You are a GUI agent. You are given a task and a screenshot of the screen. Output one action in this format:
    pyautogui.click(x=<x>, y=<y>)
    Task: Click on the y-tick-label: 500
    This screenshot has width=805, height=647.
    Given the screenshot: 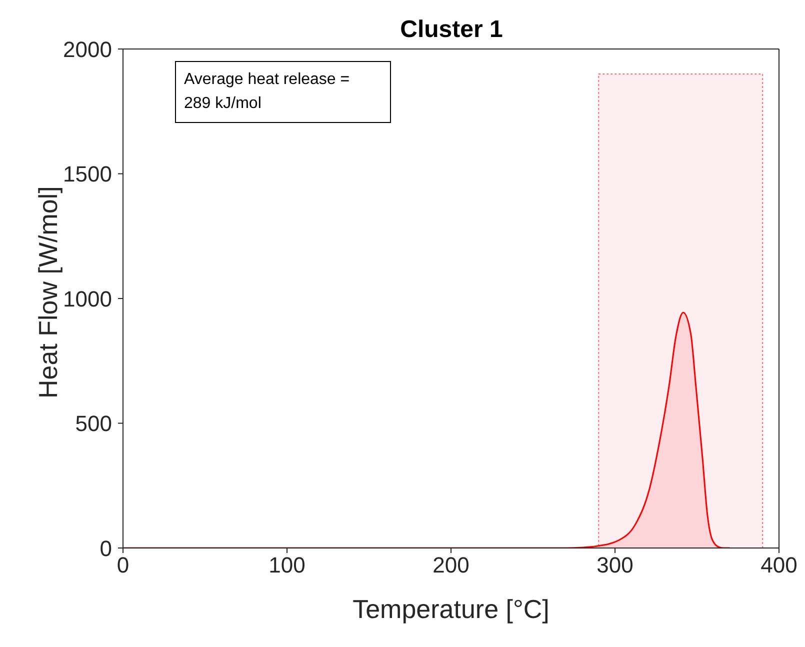 What is the action you would take?
    pyautogui.click(x=93, y=423)
    